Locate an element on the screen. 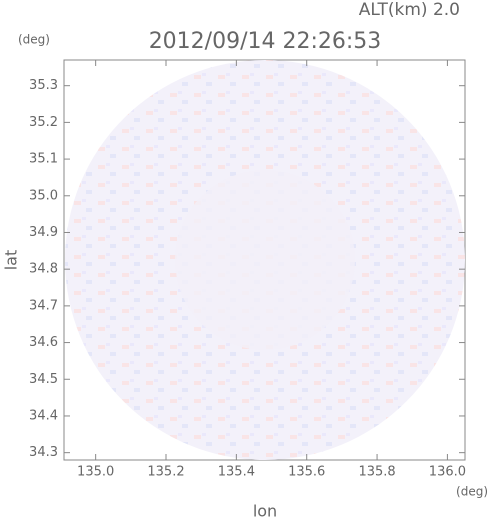  y-tick-label: 34.7 is located at coordinates (43, 305).